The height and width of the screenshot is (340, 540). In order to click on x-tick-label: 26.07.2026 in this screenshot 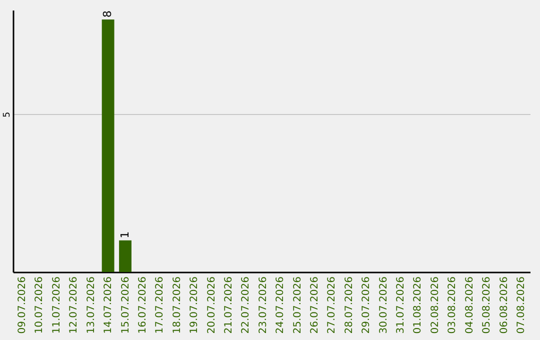, I will do `click(315, 305)`.